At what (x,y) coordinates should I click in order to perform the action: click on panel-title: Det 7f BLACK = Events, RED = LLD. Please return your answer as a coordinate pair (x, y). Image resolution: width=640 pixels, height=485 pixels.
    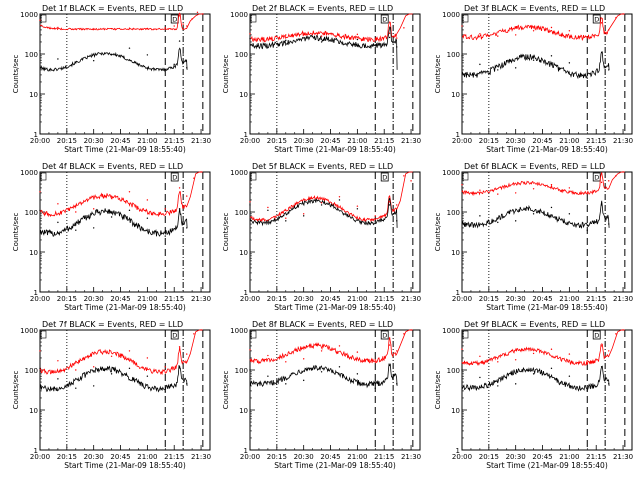
    Looking at the image, I should click on (112, 324).